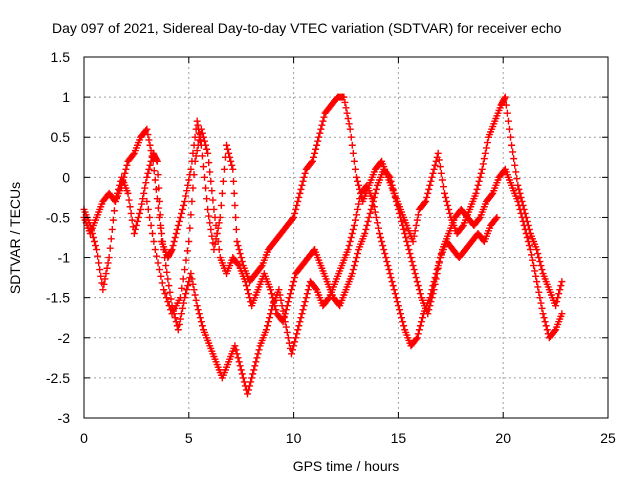  Describe the element at coordinates (66, 97) in the screenshot. I see `y-tick-label: 1` at that location.